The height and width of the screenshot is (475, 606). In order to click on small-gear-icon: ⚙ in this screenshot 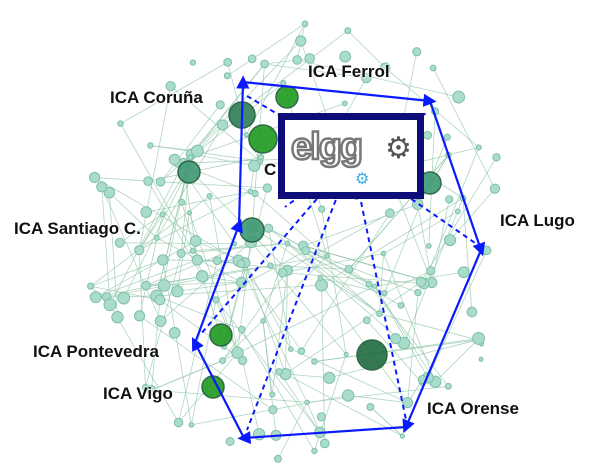, I will do `click(362, 179)`.